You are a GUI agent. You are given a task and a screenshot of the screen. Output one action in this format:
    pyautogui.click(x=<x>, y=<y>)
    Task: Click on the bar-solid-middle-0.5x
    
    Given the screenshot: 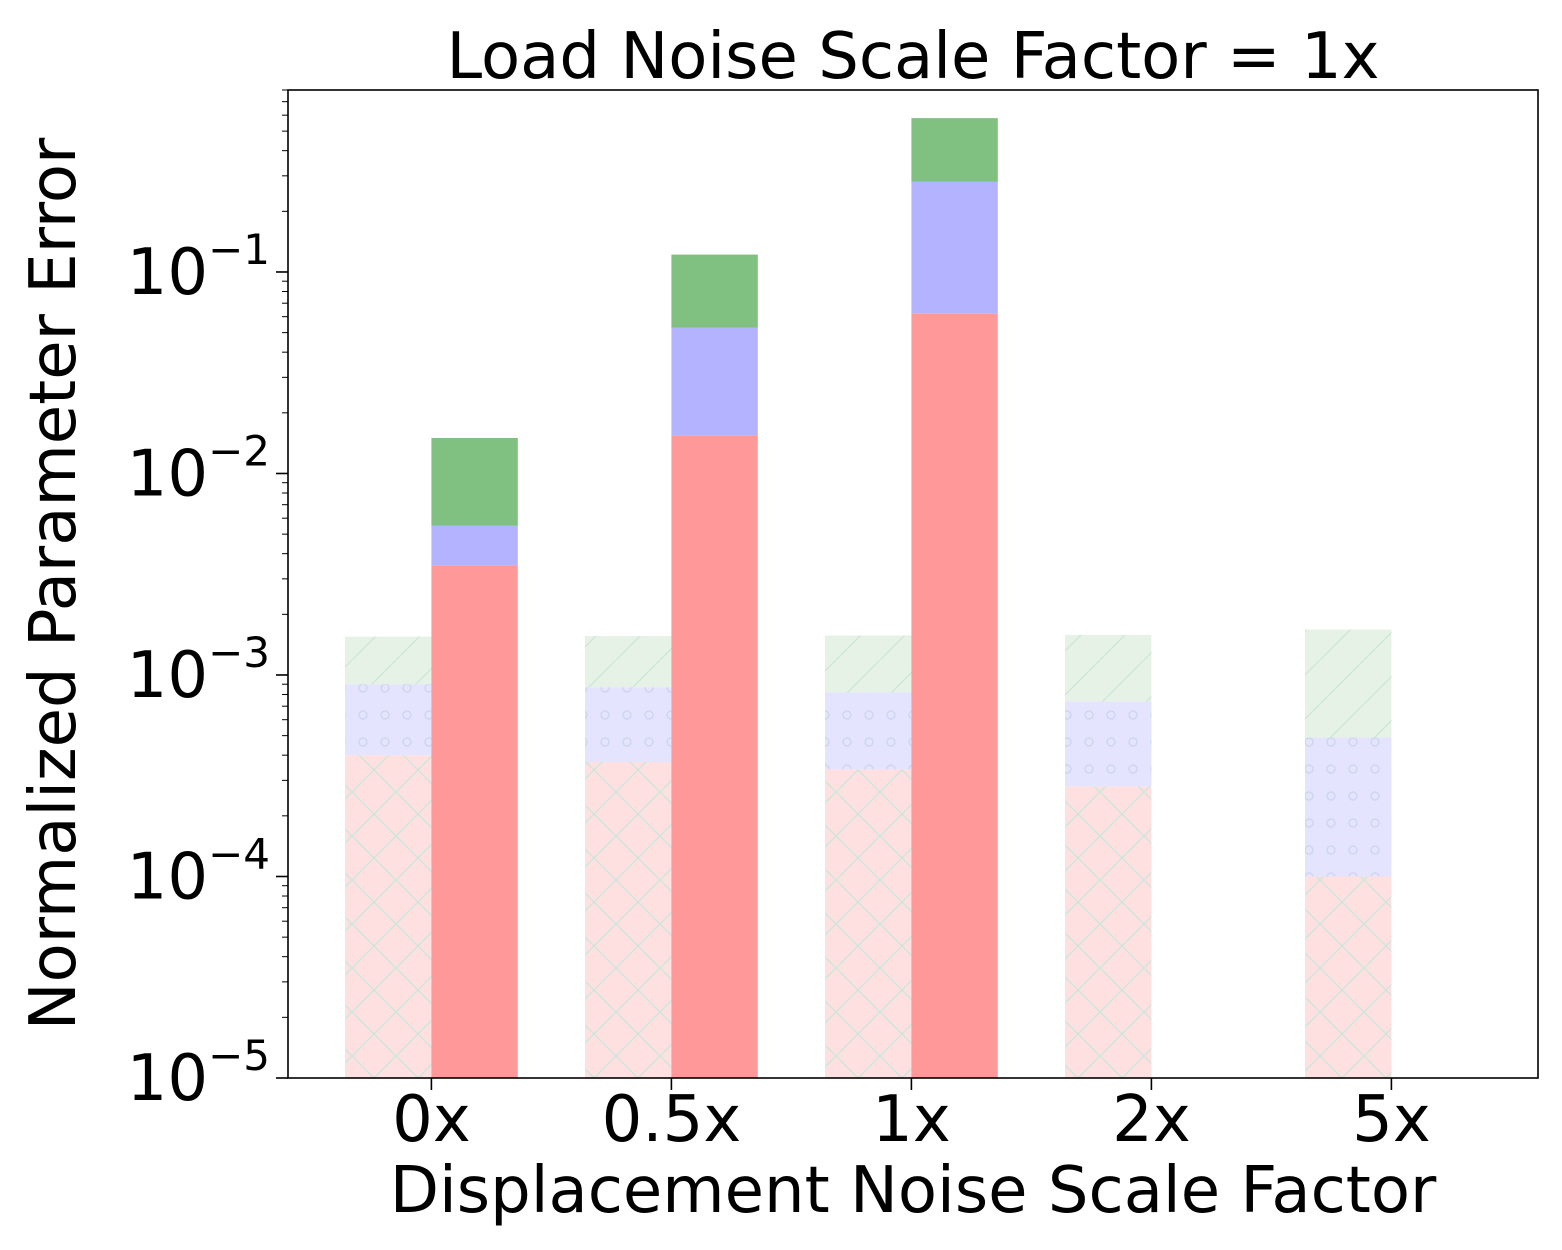 What is the action you would take?
    pyautogui.click(x=714, y=381)
    